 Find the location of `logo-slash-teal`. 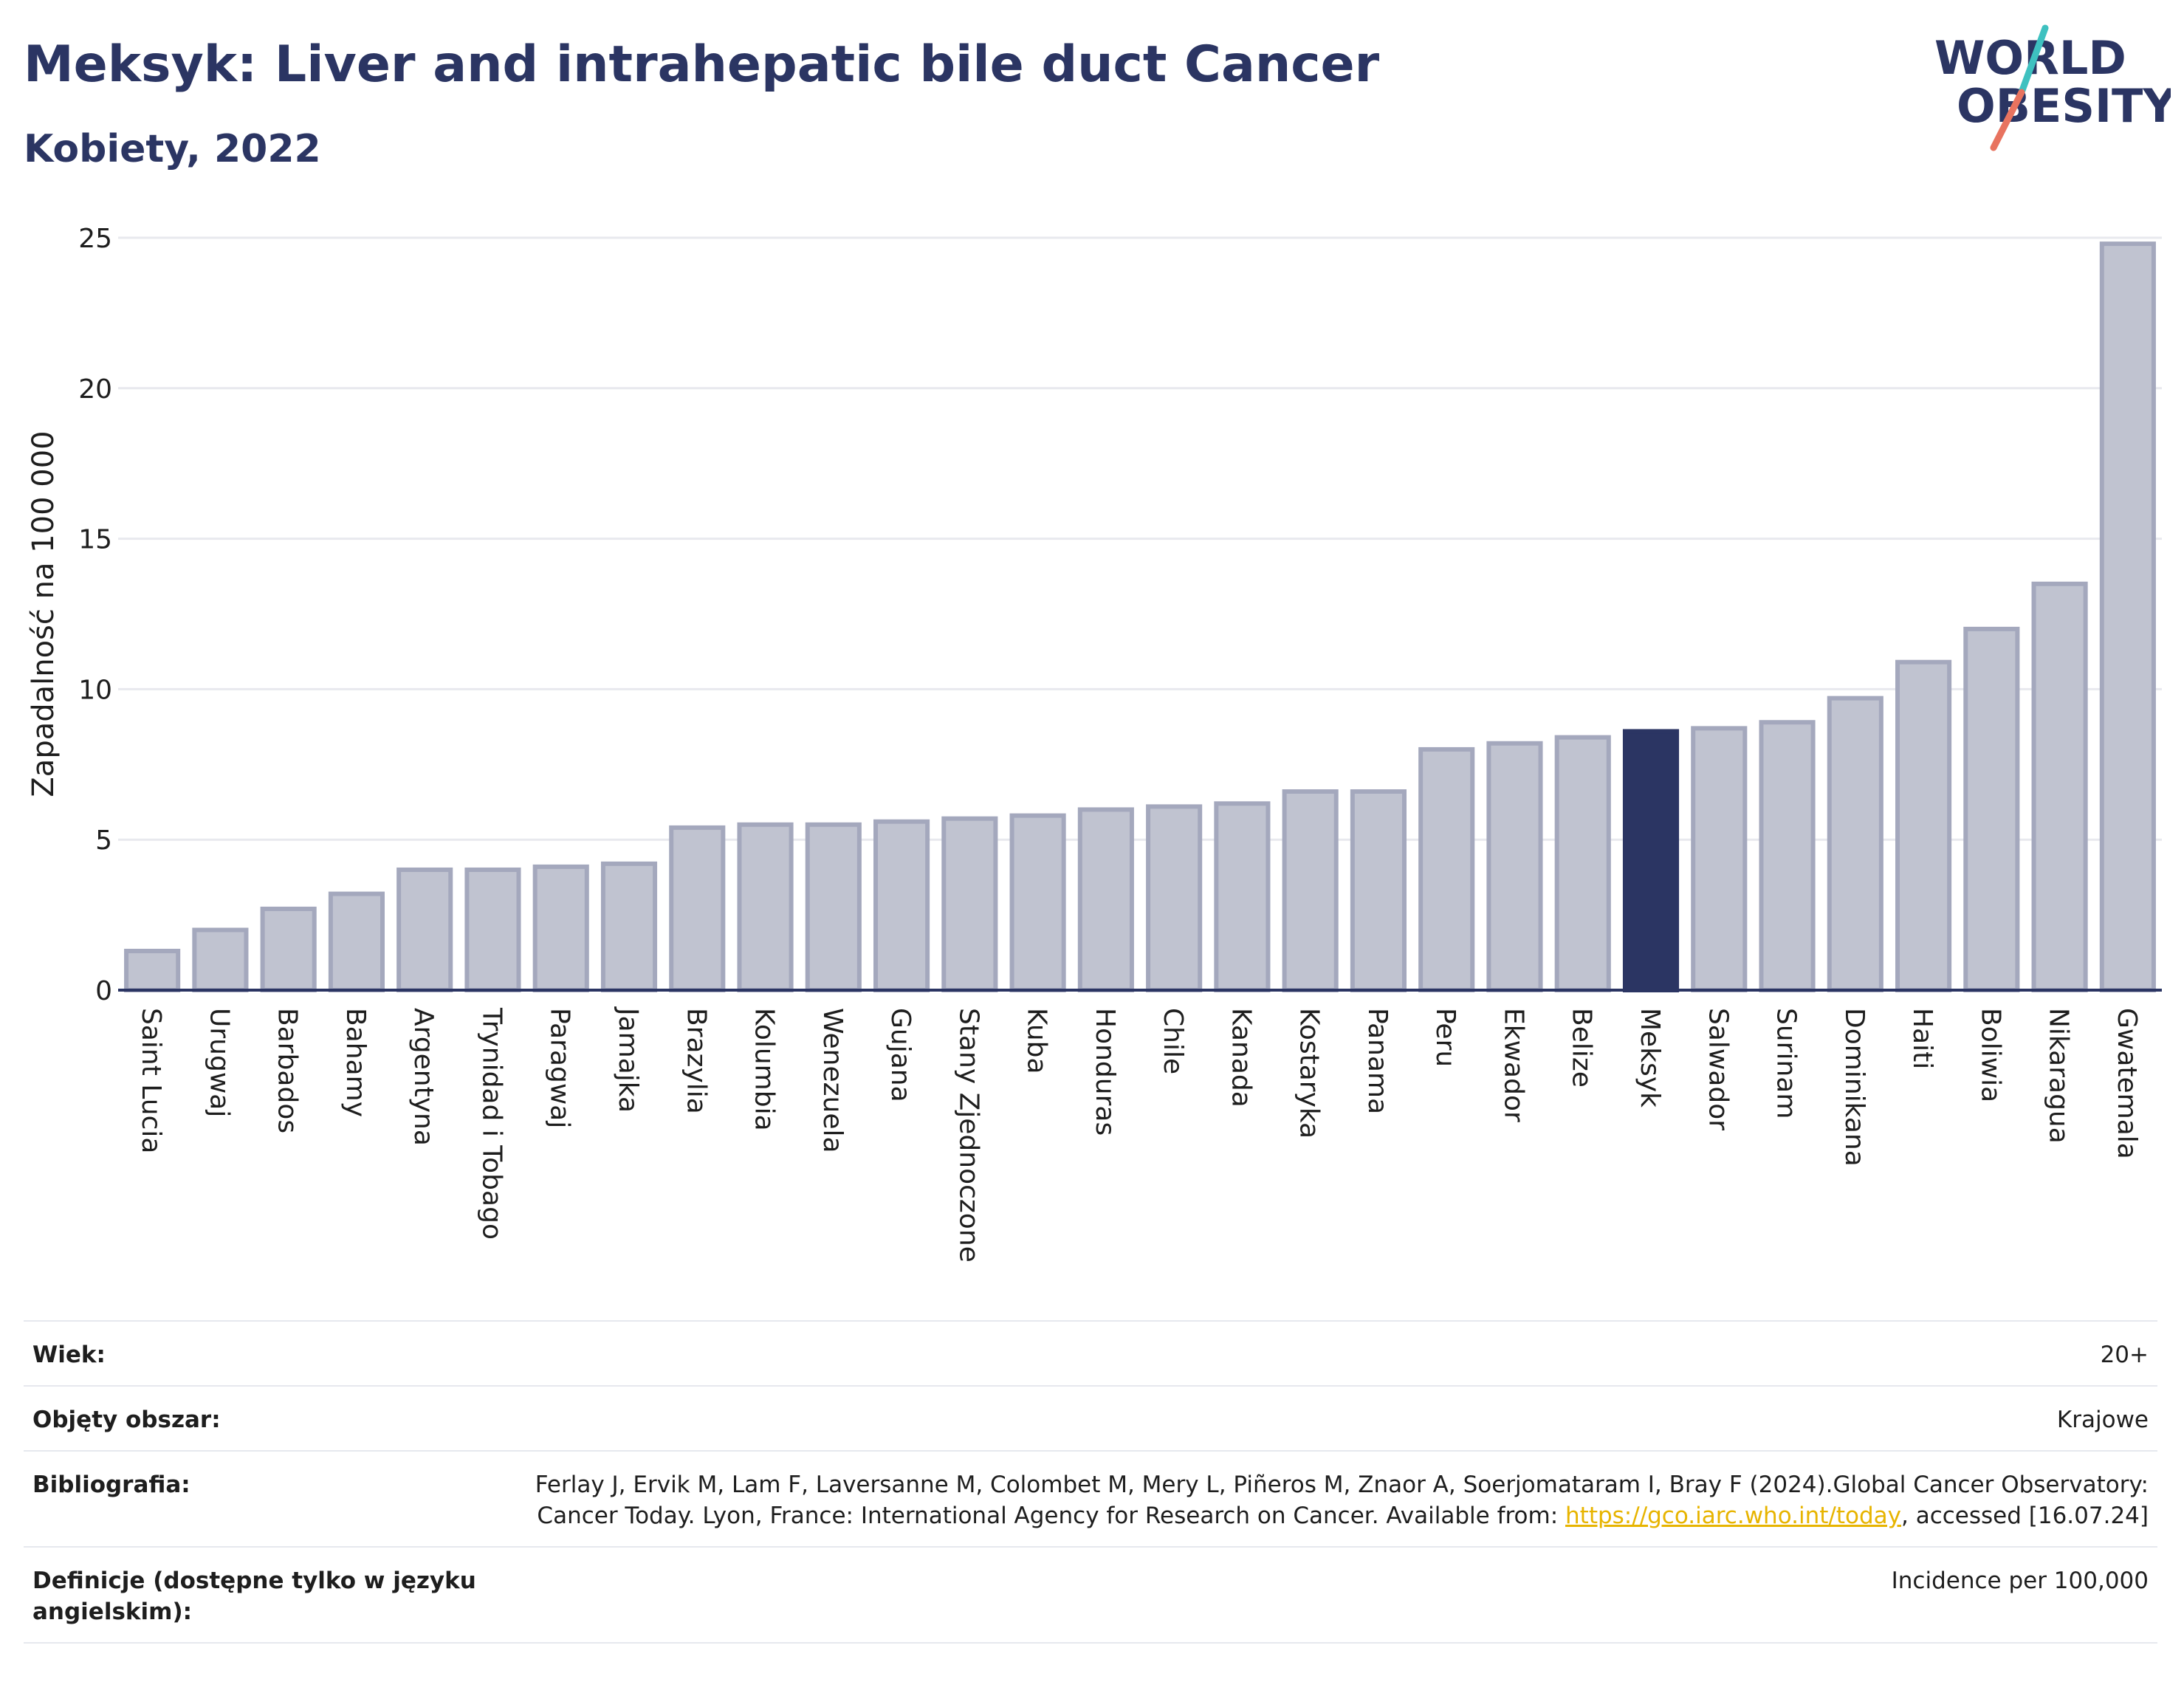

logo-slash-teal is located at coordinates (2034, 60).